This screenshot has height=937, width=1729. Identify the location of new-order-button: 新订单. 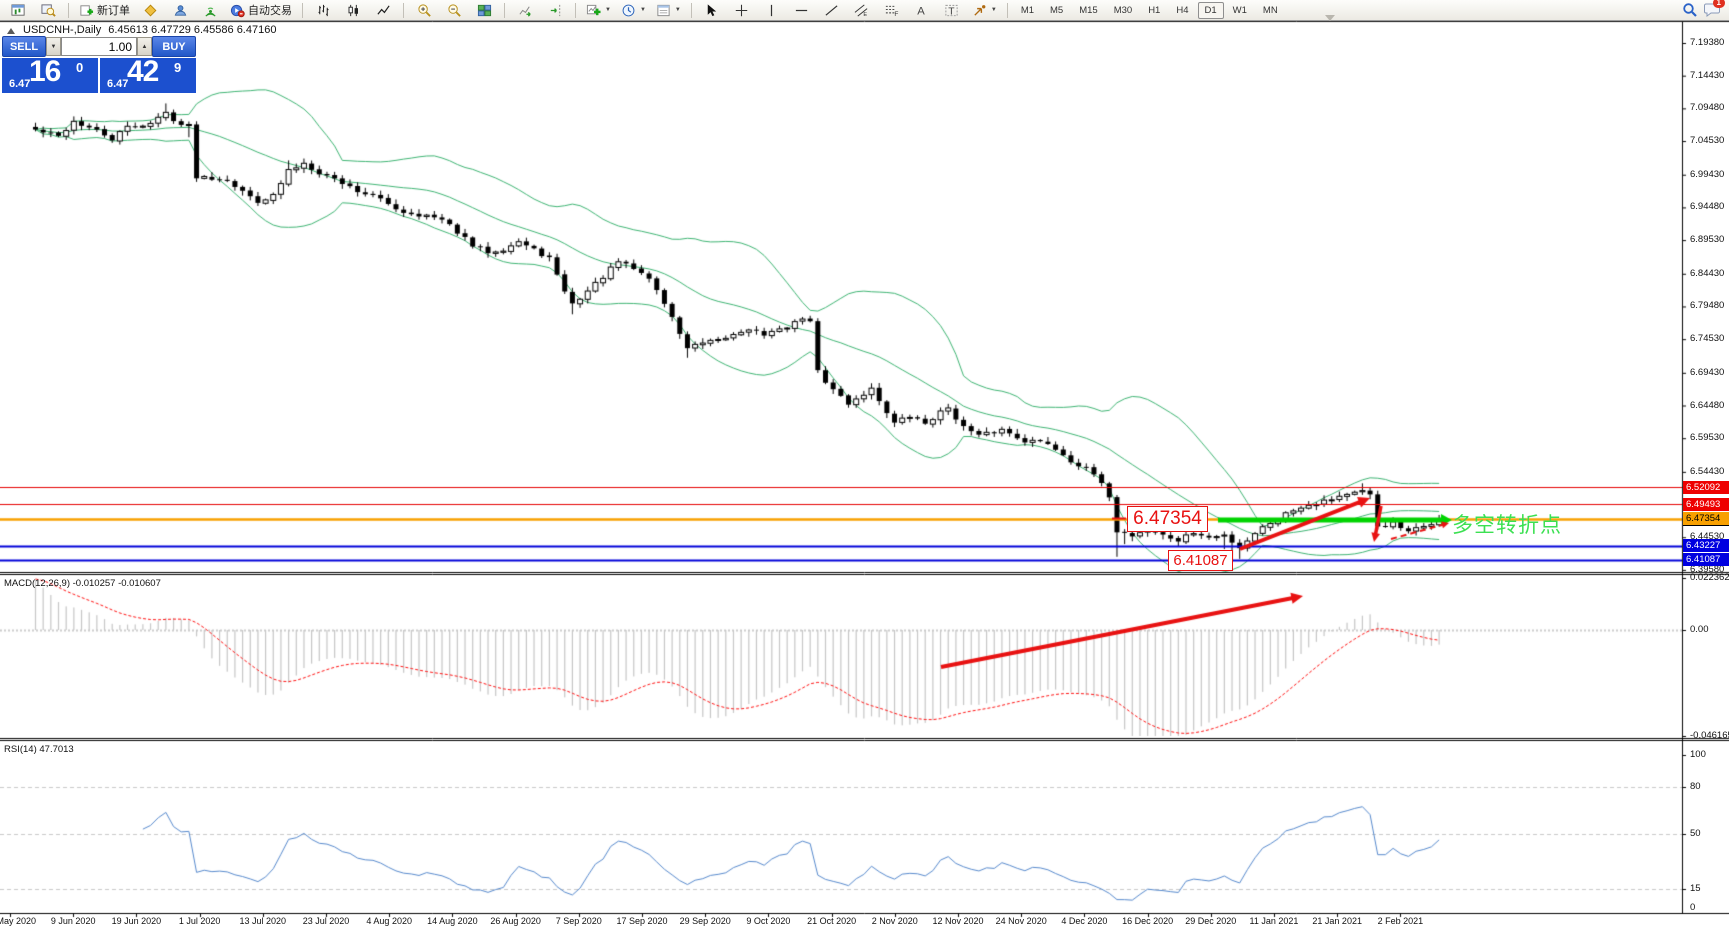
(104, 10).